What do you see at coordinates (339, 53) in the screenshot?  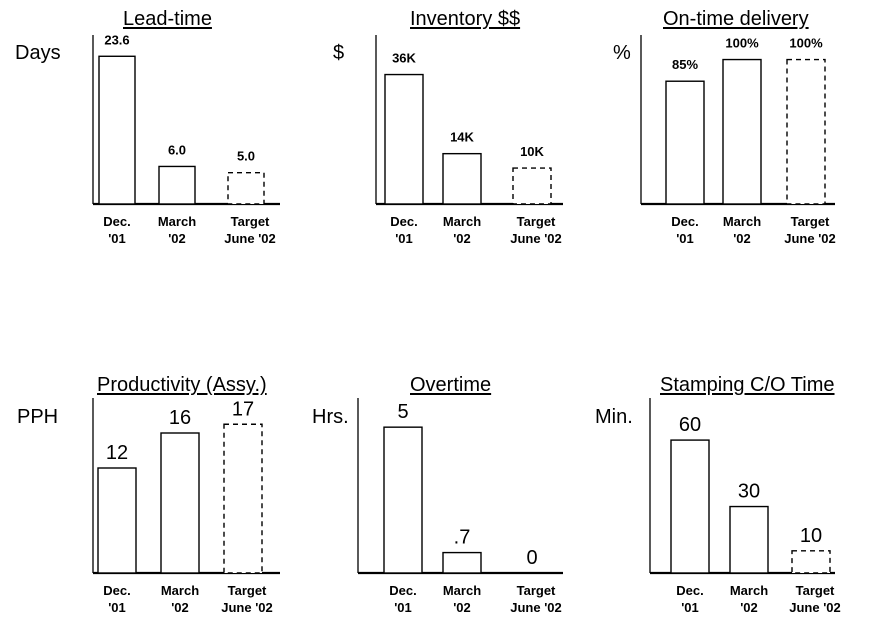 I see `y-axis-unit: $` at bounding box center [339, 53].